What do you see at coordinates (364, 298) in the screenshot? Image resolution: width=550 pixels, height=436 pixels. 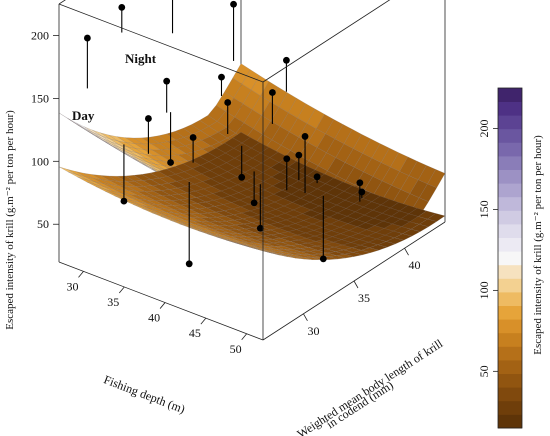 I see `length-tick-label: 35` at bounding box center [364, 298].